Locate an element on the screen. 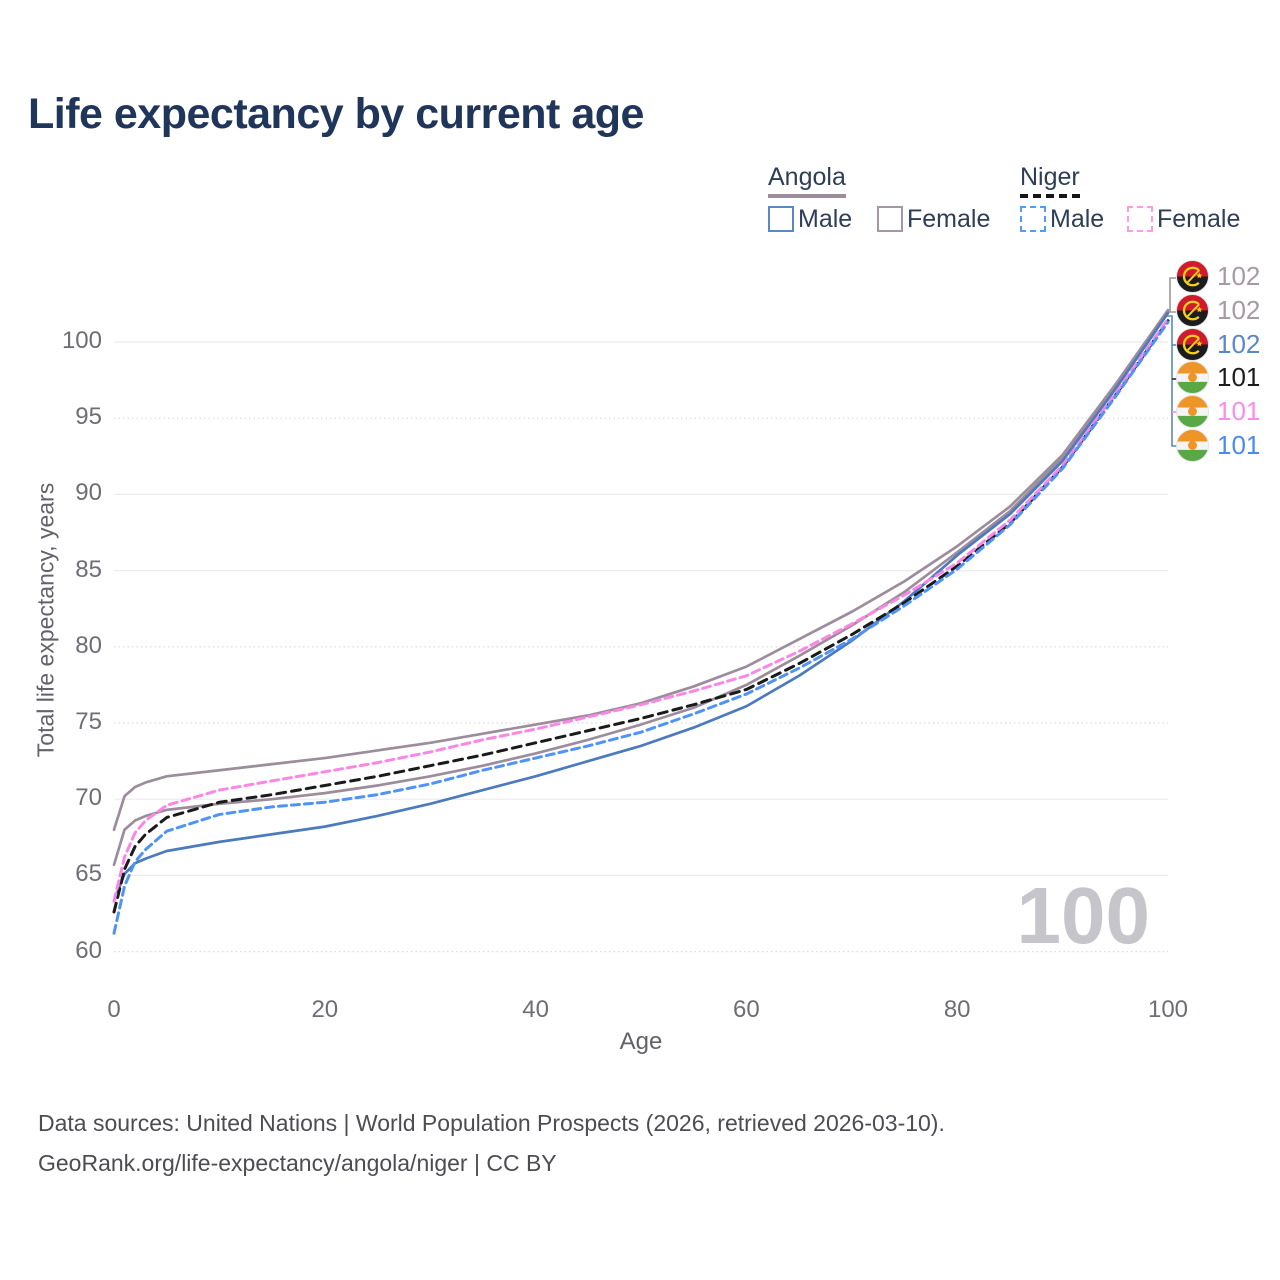  end-label-angola-male: 102 is located at coordinates (1218, 344).